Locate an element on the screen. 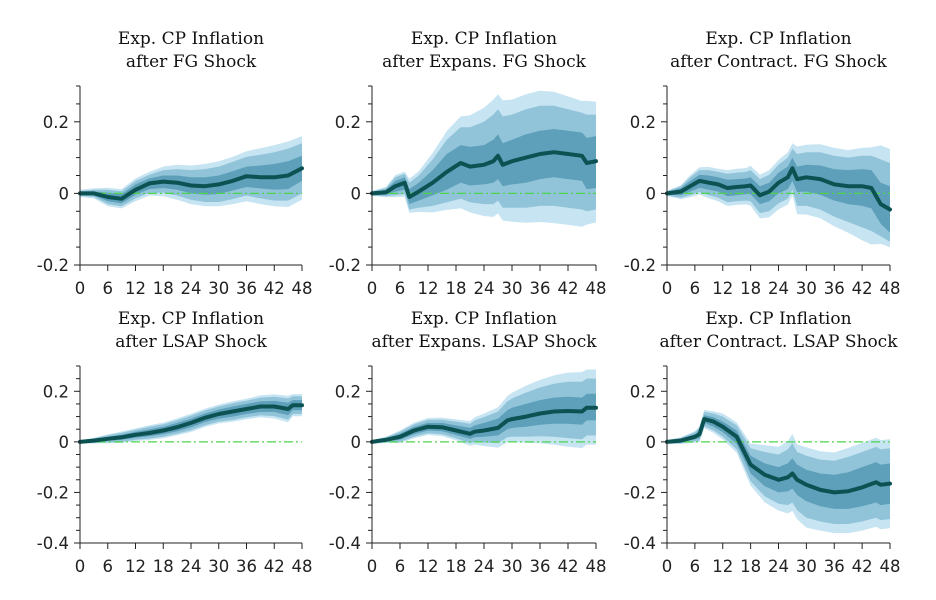  panel-title-line-2: after Contract. LSAP Shock is located at coordinates (779, 342).